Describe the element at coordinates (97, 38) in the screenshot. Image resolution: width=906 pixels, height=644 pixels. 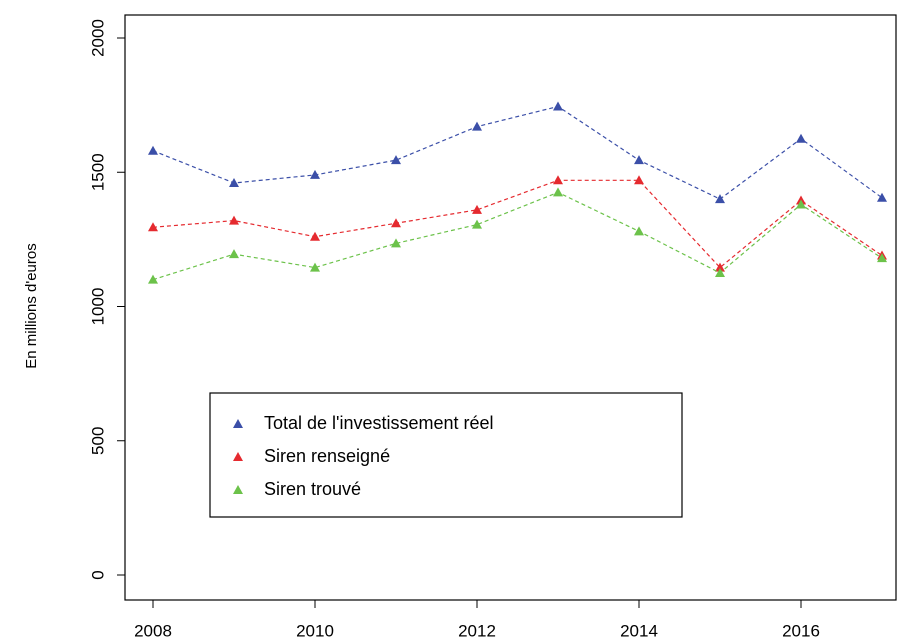
I see `y-tick-label: 2000` at that location.